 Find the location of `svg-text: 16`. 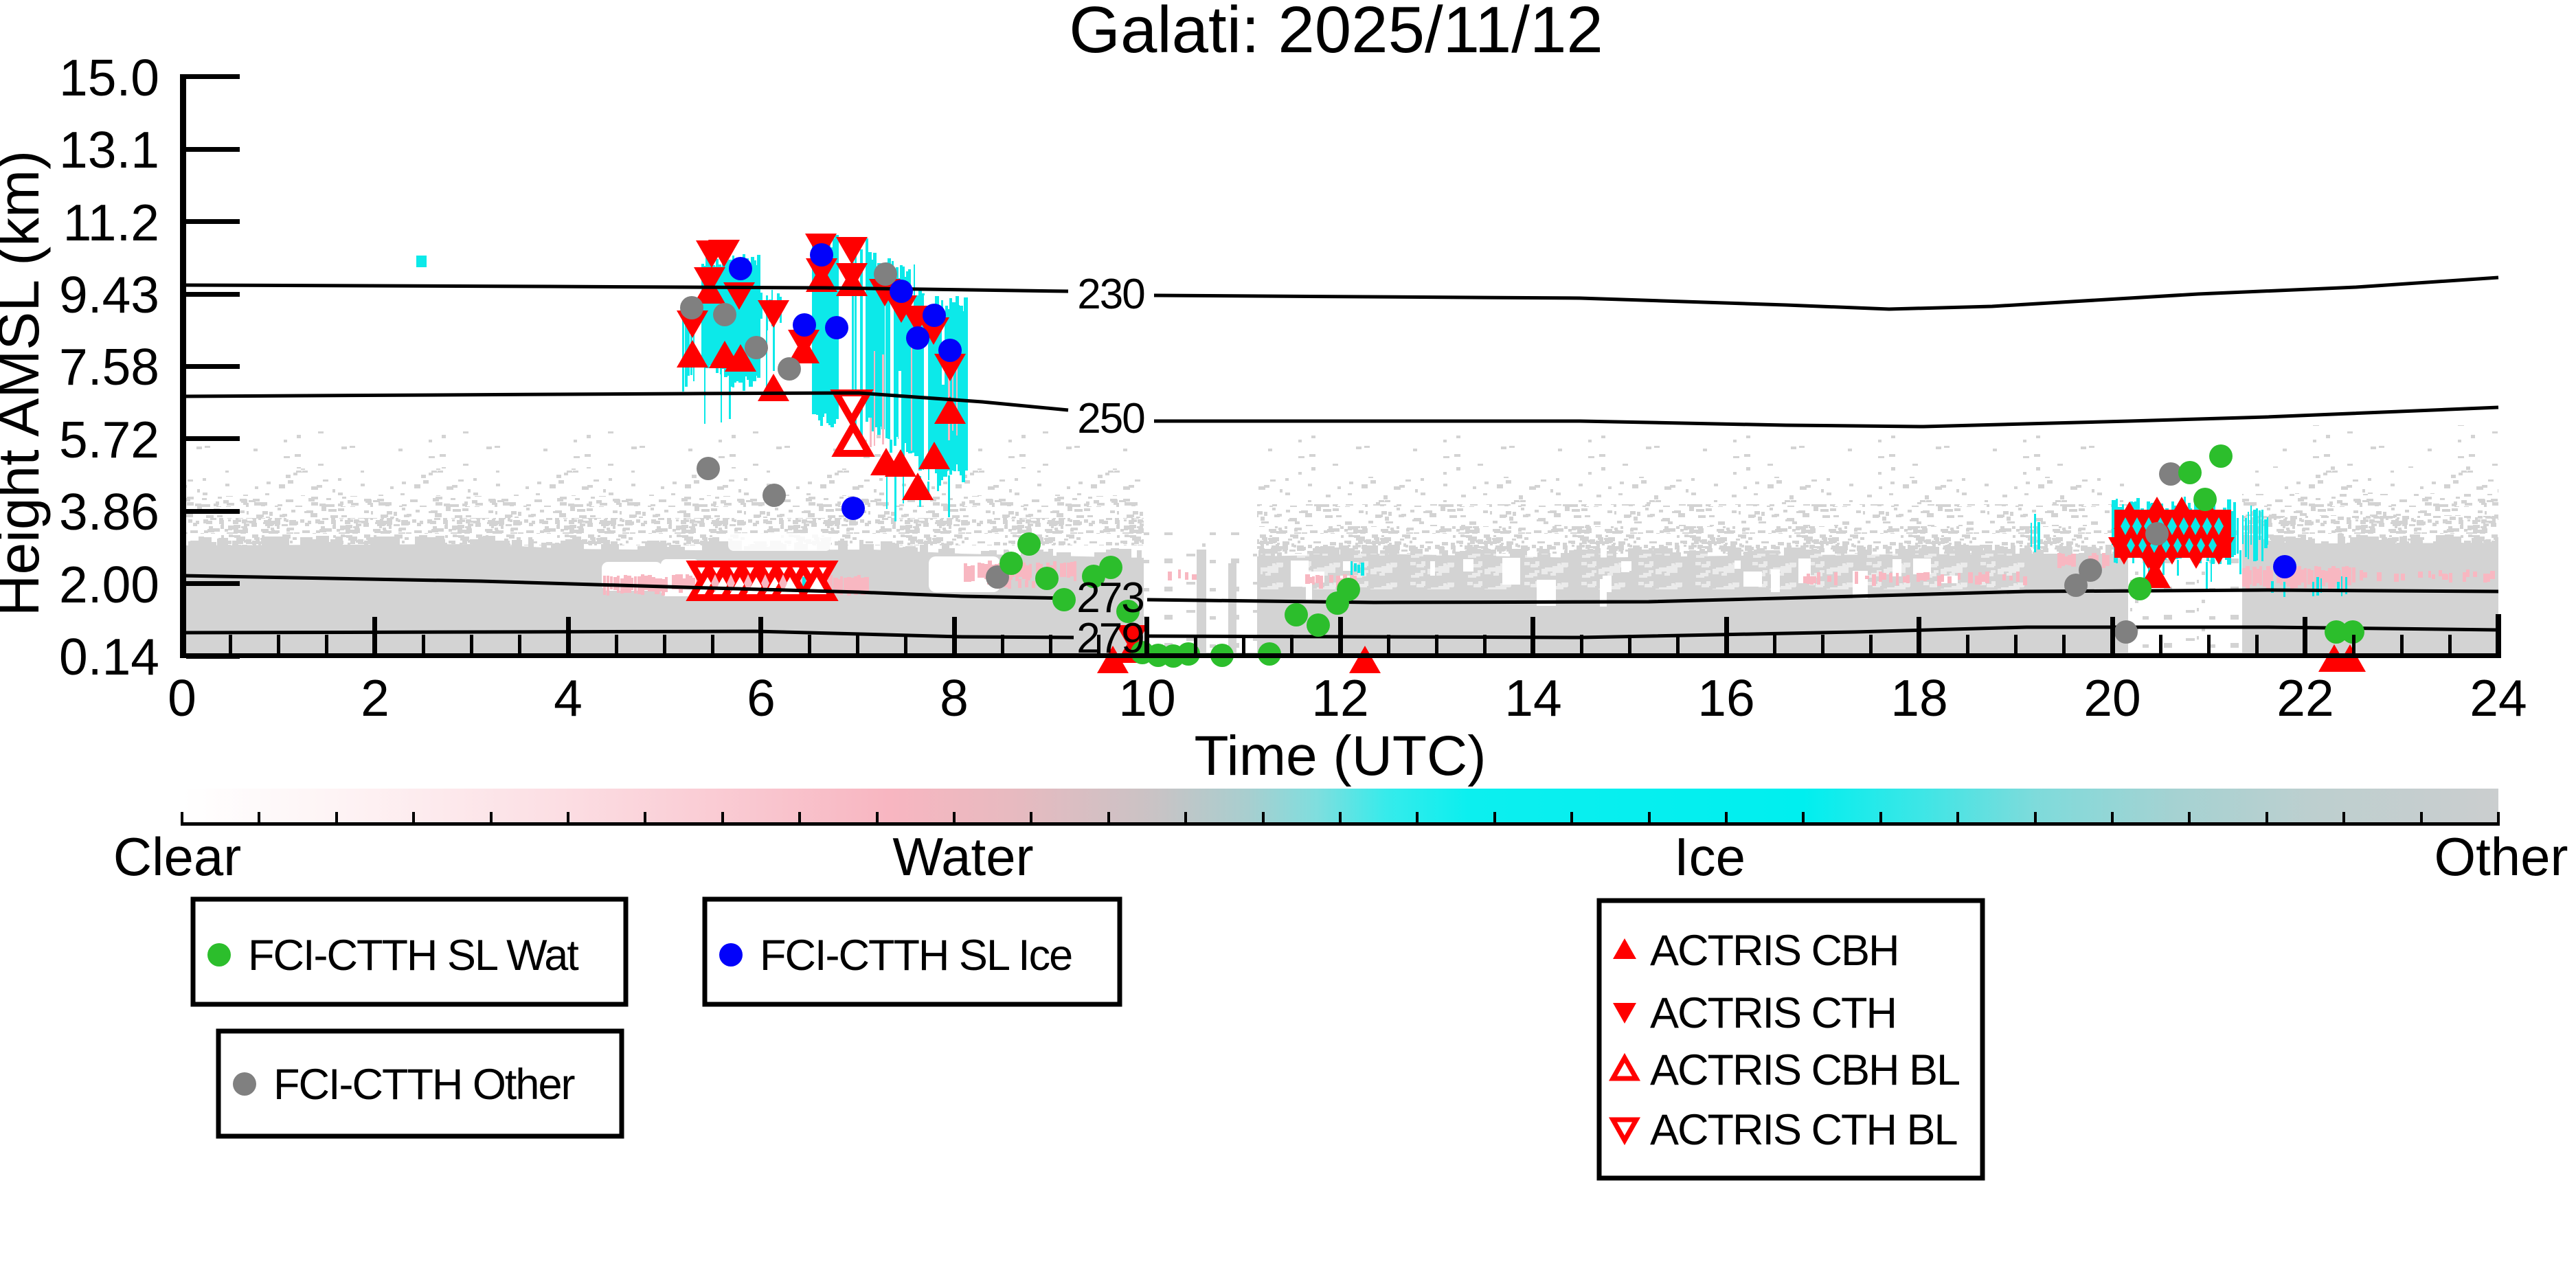

svg-text: 16 is located at coordinates (1725, 698).